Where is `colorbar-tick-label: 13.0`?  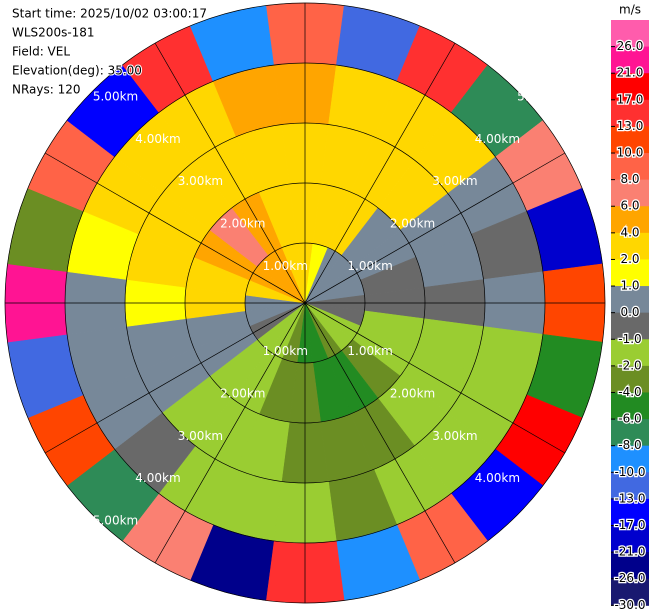
colorbar-tick-label: 13.0 is located at coordinates (630, 126).